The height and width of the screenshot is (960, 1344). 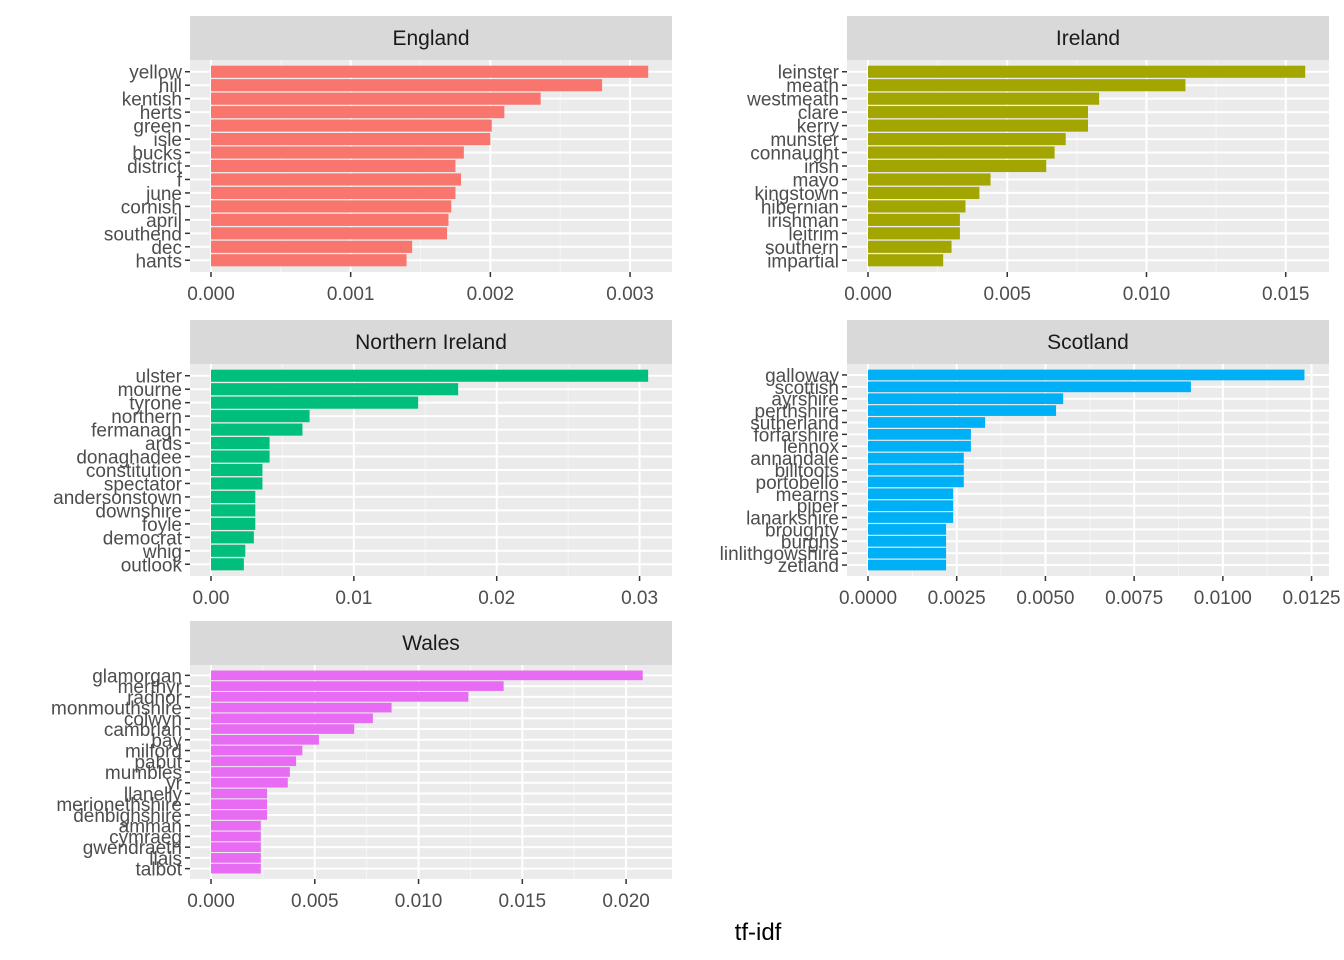 I want to click on bar-llanelly, so click(x=239, y=793).